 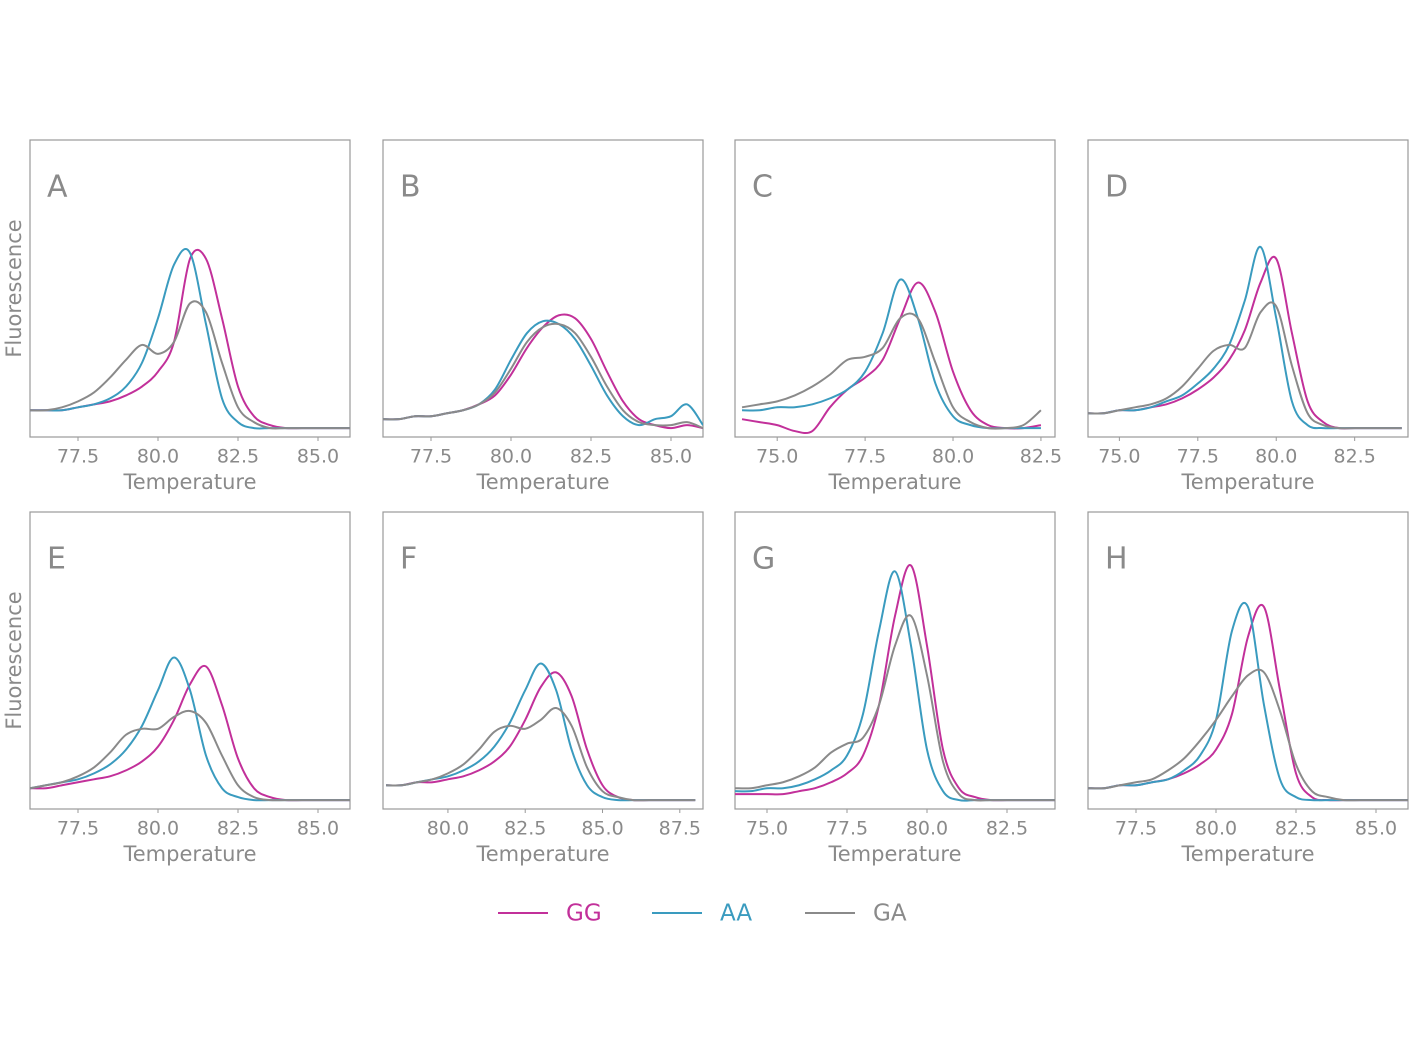 What do you see at coordinates (680, 829) in the screenshot?
I see `x-tick-label: 87.5` at bounding box center [680, 829].